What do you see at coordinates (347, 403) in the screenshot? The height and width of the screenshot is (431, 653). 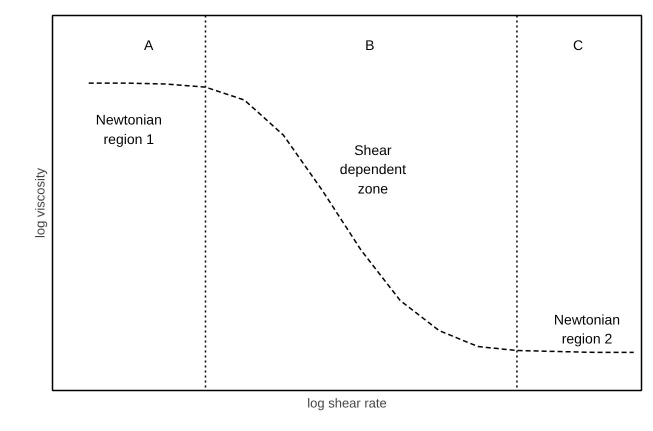 I see `x-axis-title: log shear rate` at bounding box center [347, 403].